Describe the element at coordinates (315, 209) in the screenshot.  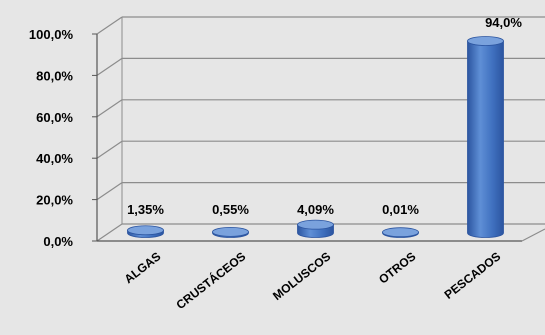
I see `data-label: 4,09%` at that location.